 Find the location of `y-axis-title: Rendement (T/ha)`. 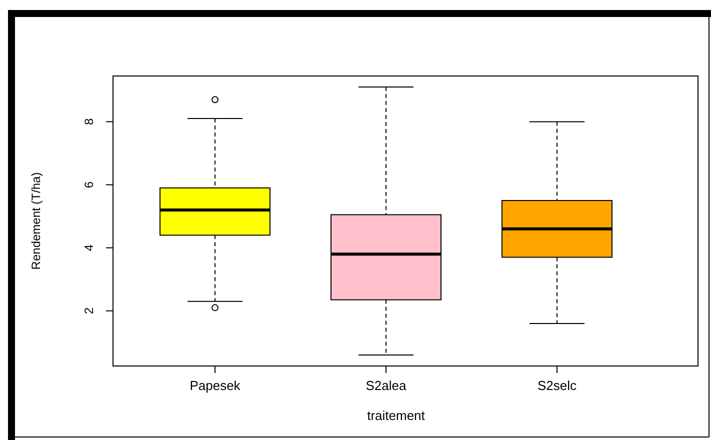

y-axis-title: Rendement (T/ha) is located at coordinates (36, 221).